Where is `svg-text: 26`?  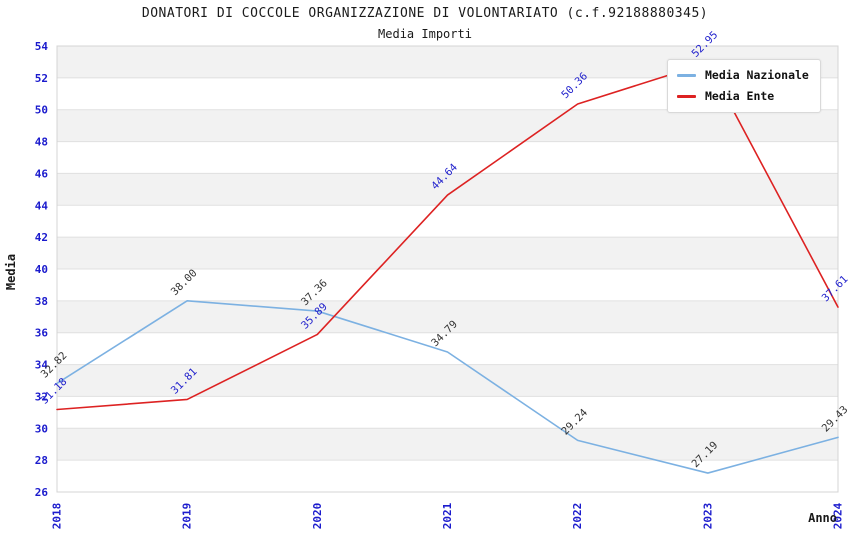
svg-text: 26 is located at coordinates (42, 492).